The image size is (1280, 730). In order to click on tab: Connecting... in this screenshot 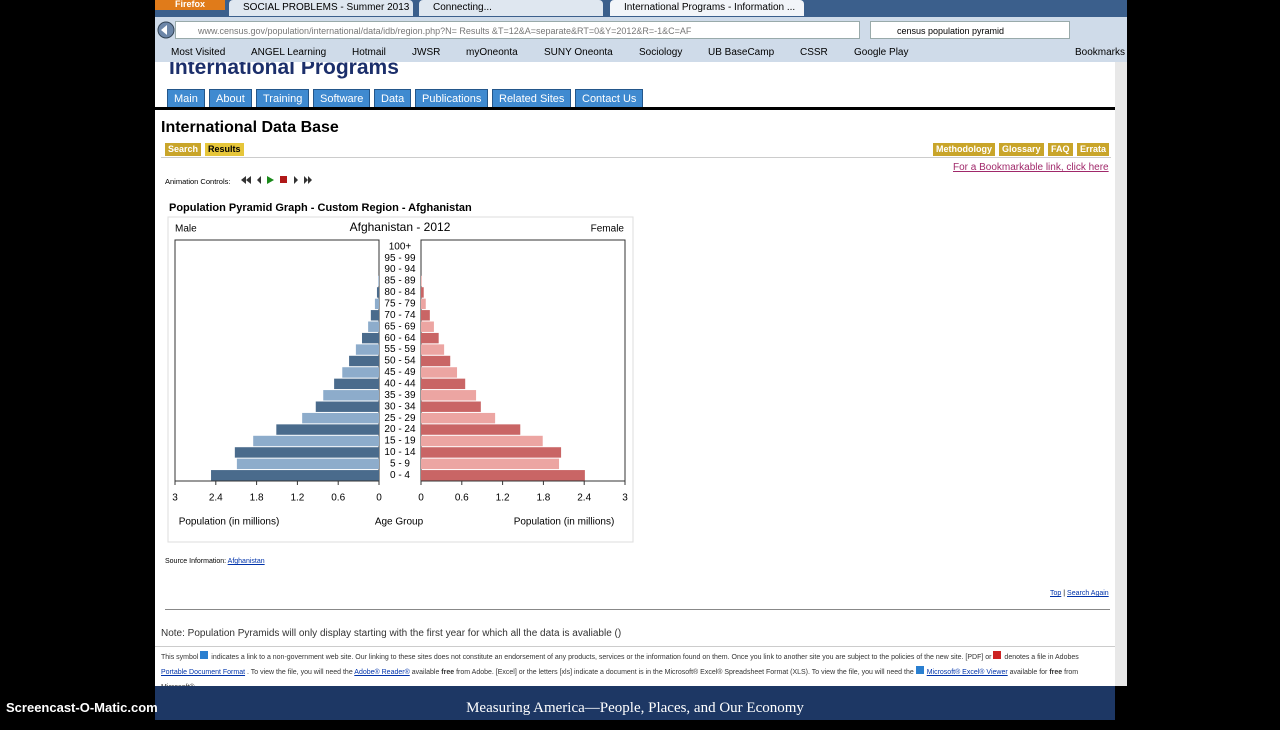, I will do `click(511, 8)`.